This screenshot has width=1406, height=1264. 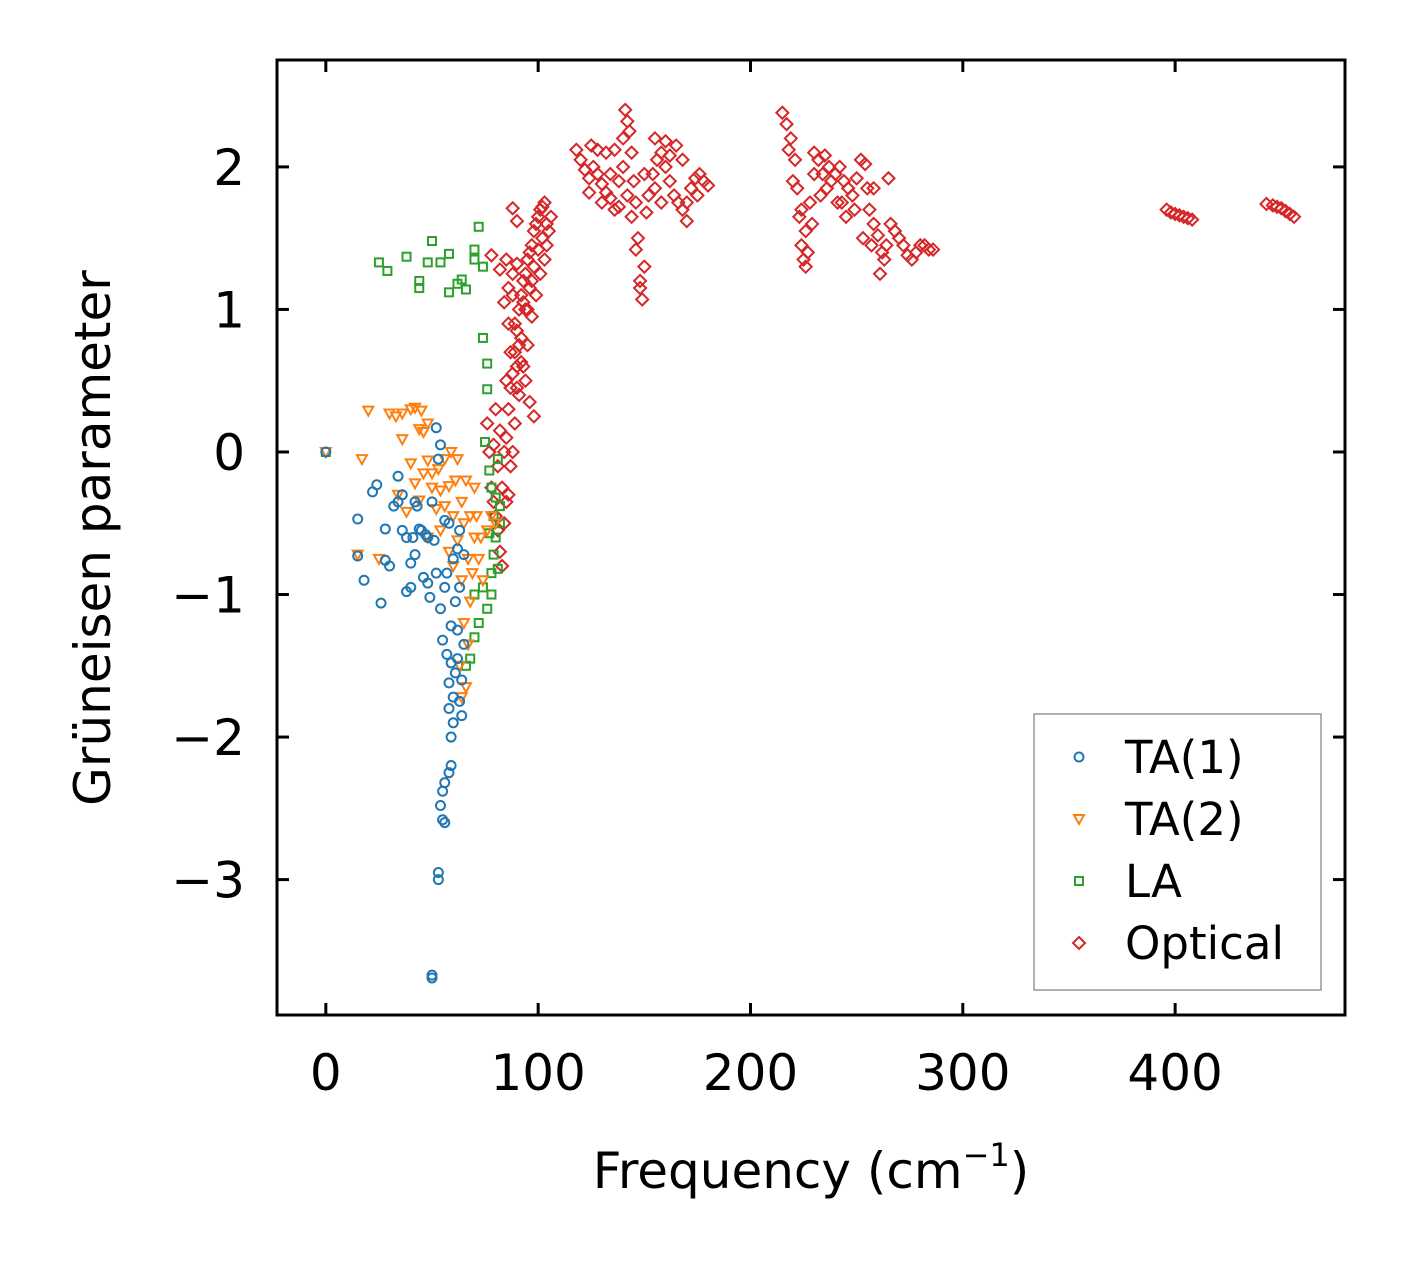 What do you see at coordinates (811, 1168) in the screenshot?
I see `x-axis-label: Frequency (cm−1)` at bounding box center [811, 1168].